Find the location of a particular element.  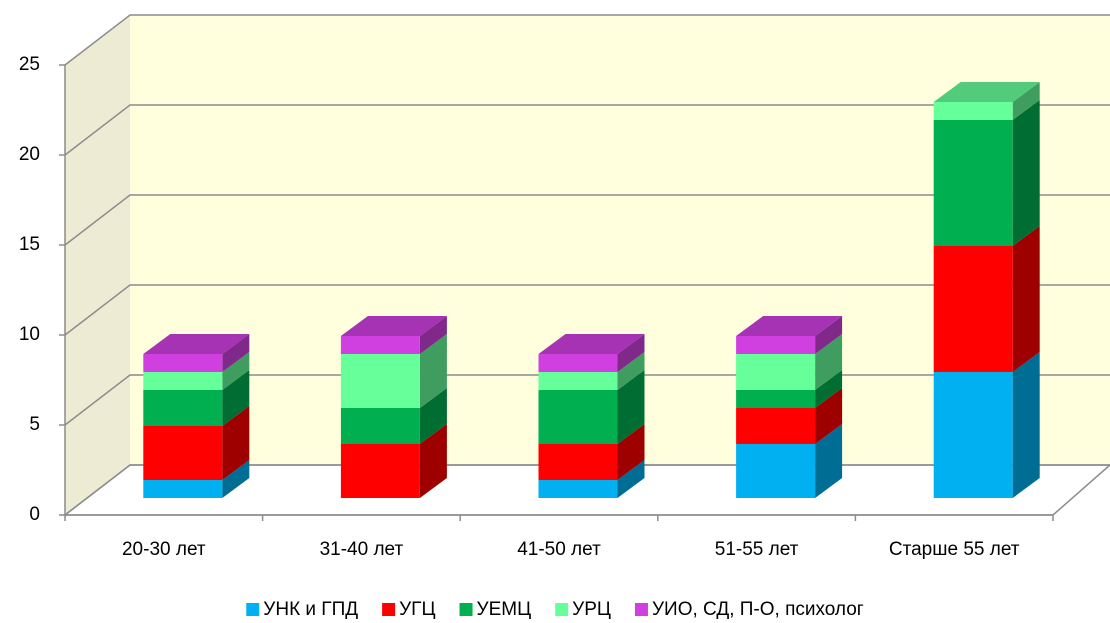

x-tick-label: 20-30 лет is located at coordinates (164, 549).